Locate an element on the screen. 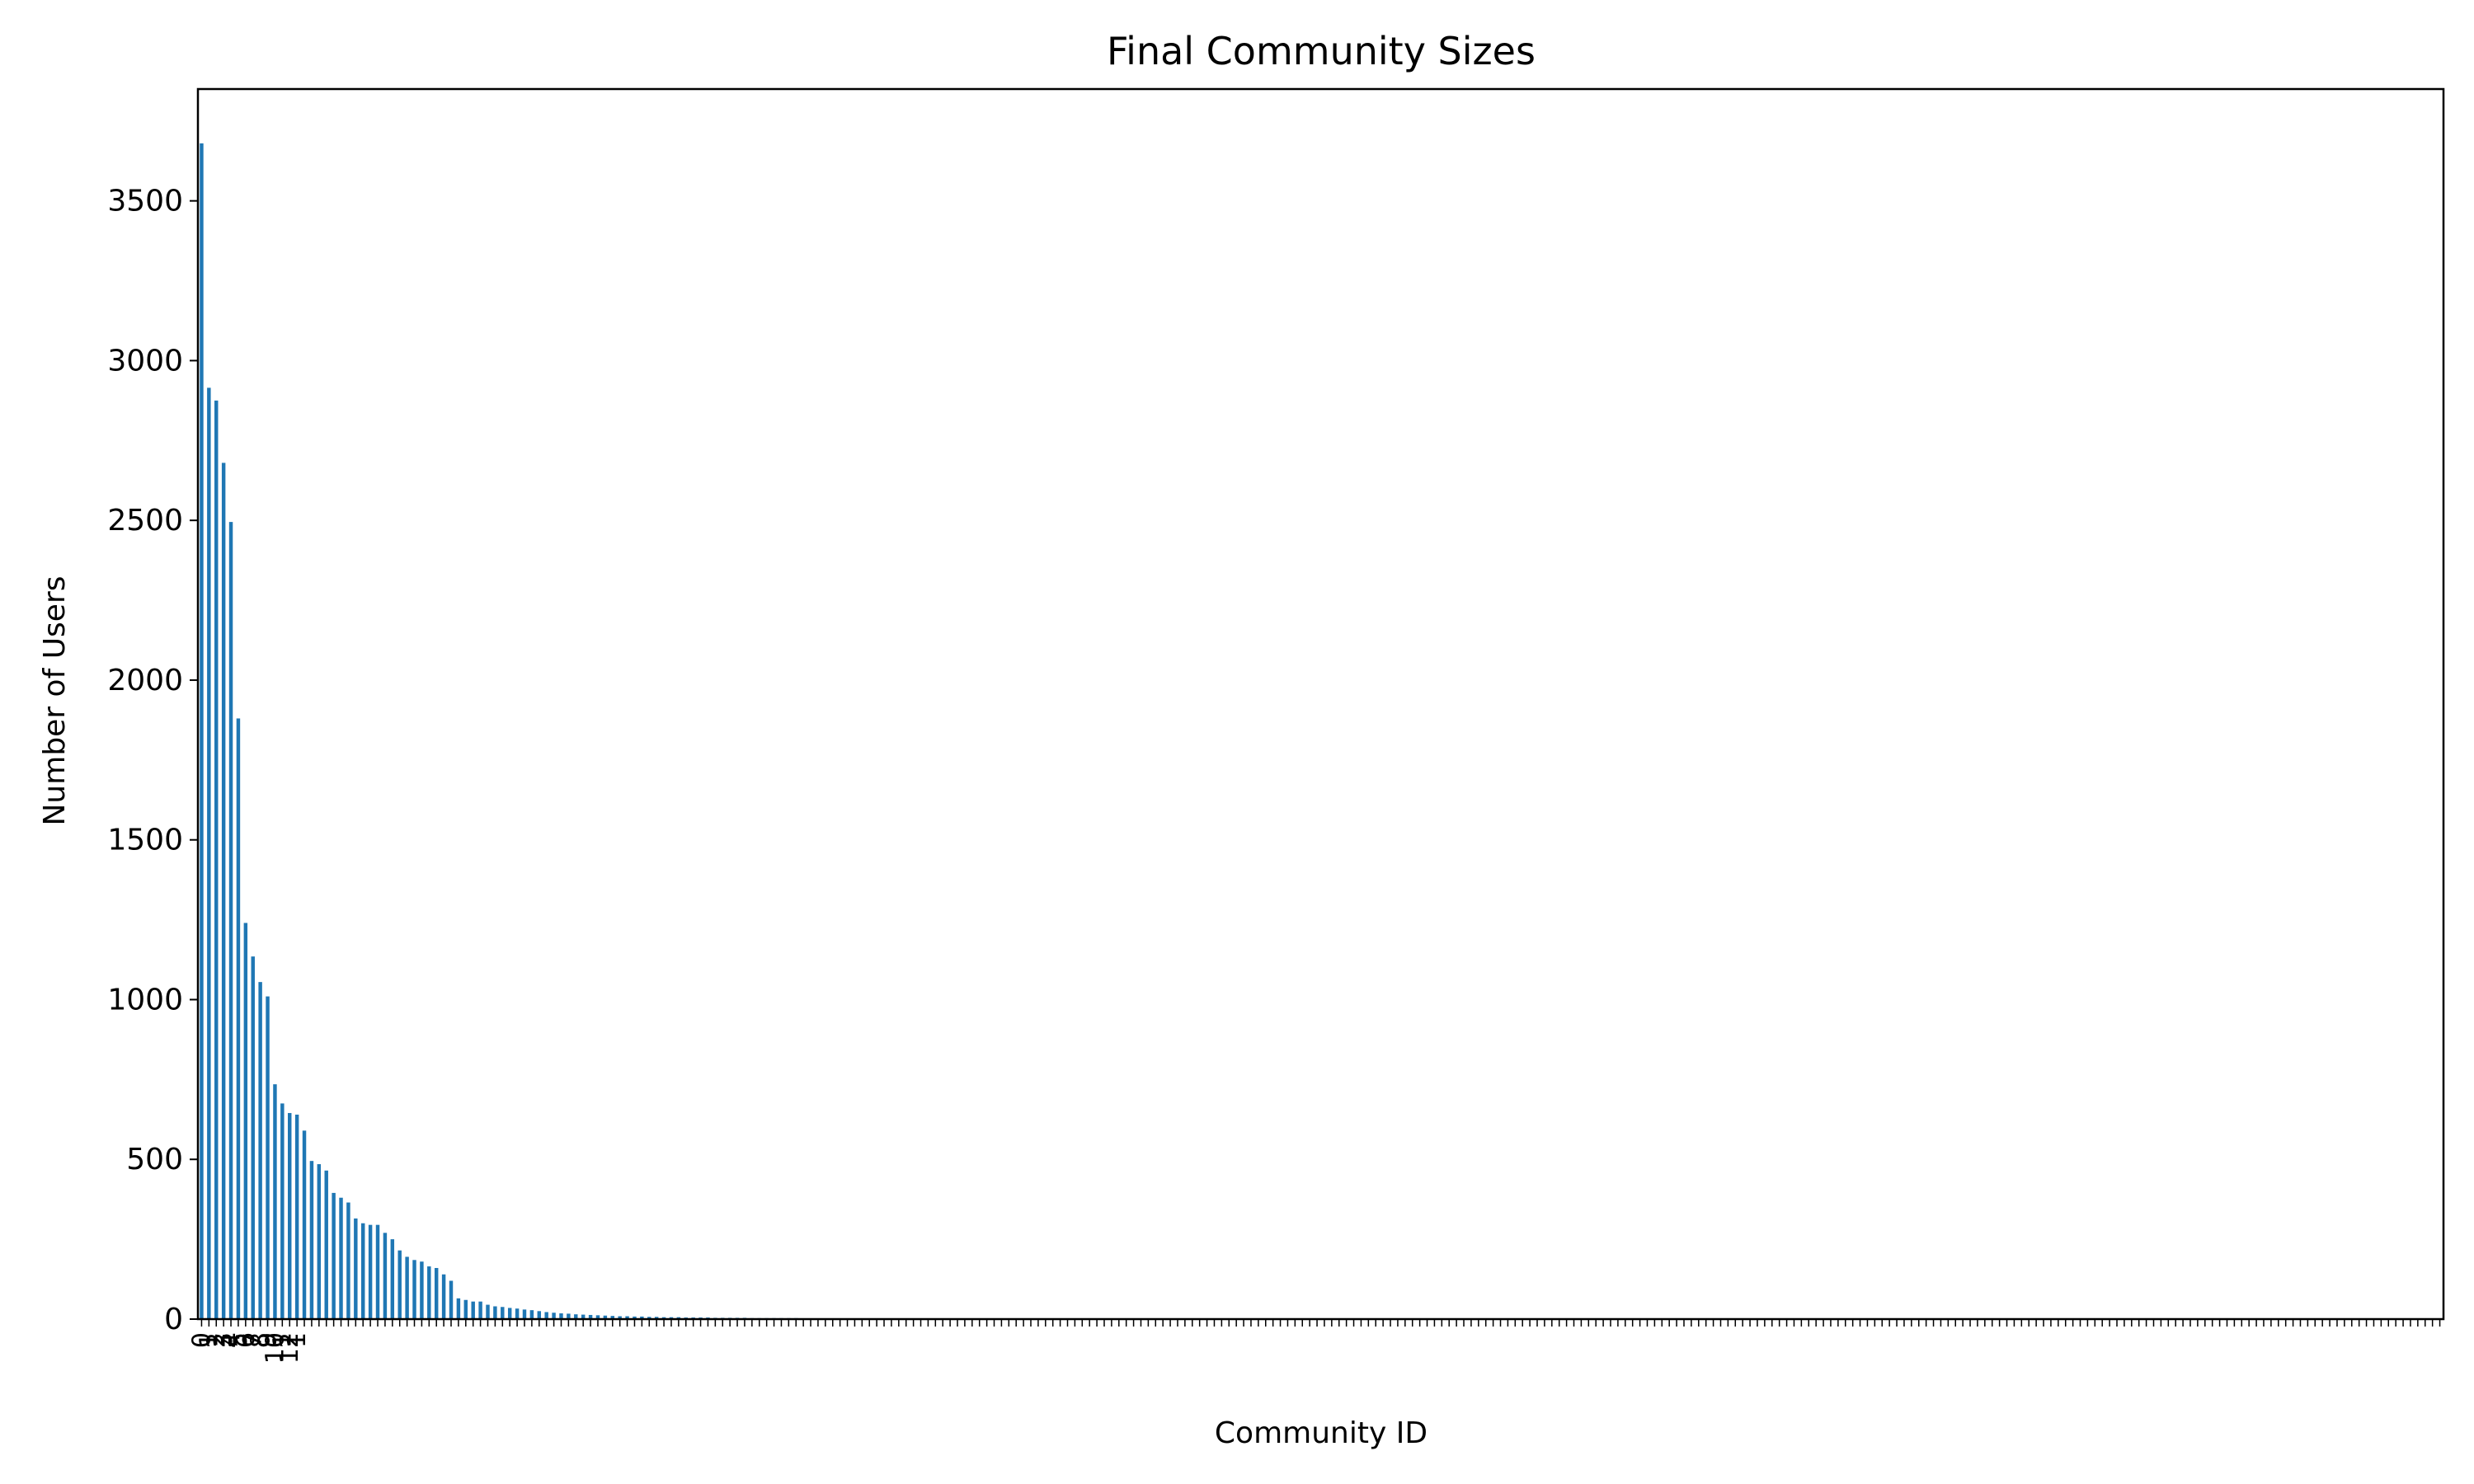 The height and width of the screenshot is (1484, 2474). x-axis-label: Community ID is located at coordinates (1321, 1433).